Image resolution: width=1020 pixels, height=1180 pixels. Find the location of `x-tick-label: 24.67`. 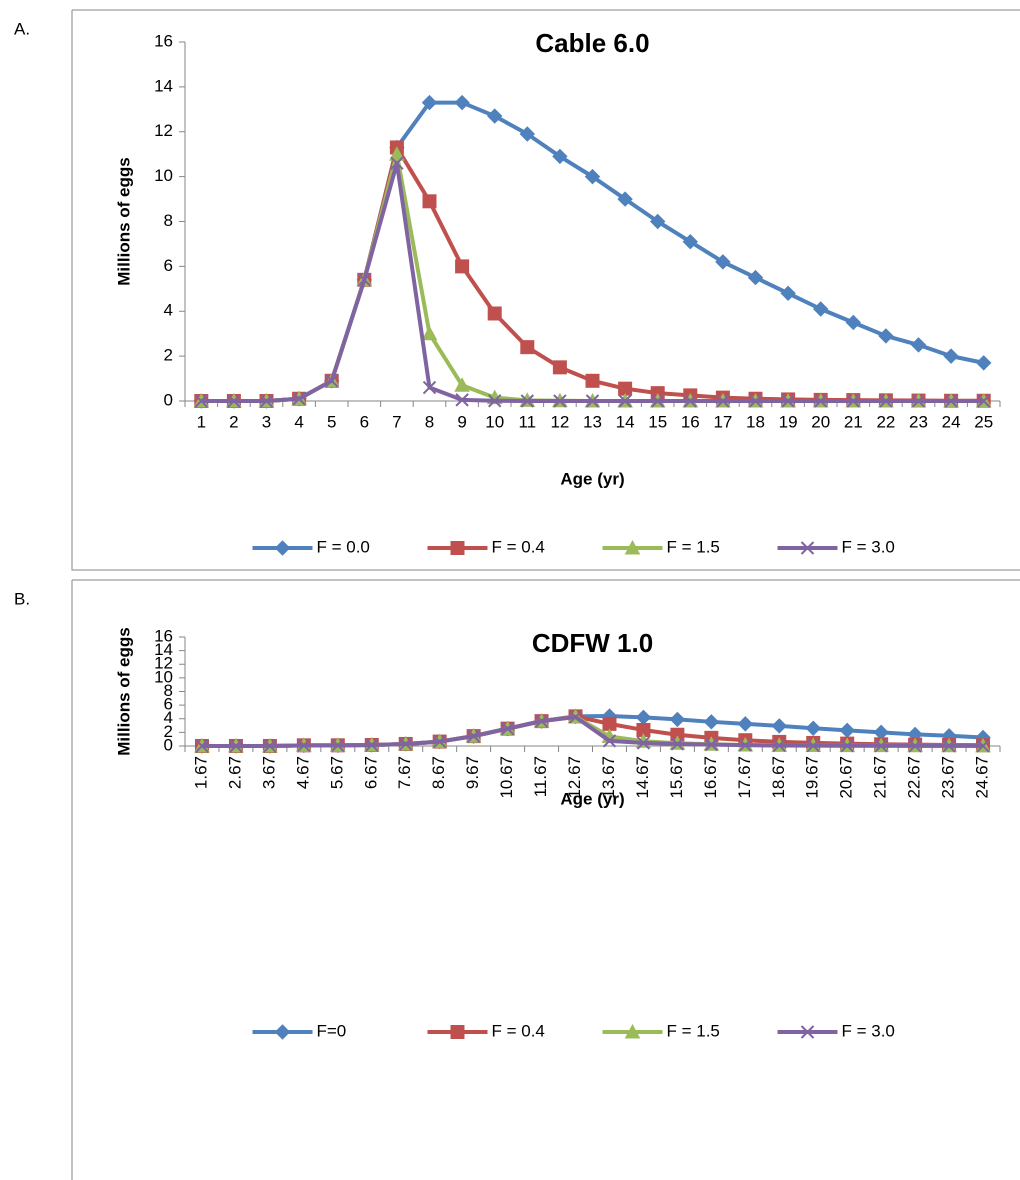

x-tick-label: 24.67 is located at coordinates (982, 777).